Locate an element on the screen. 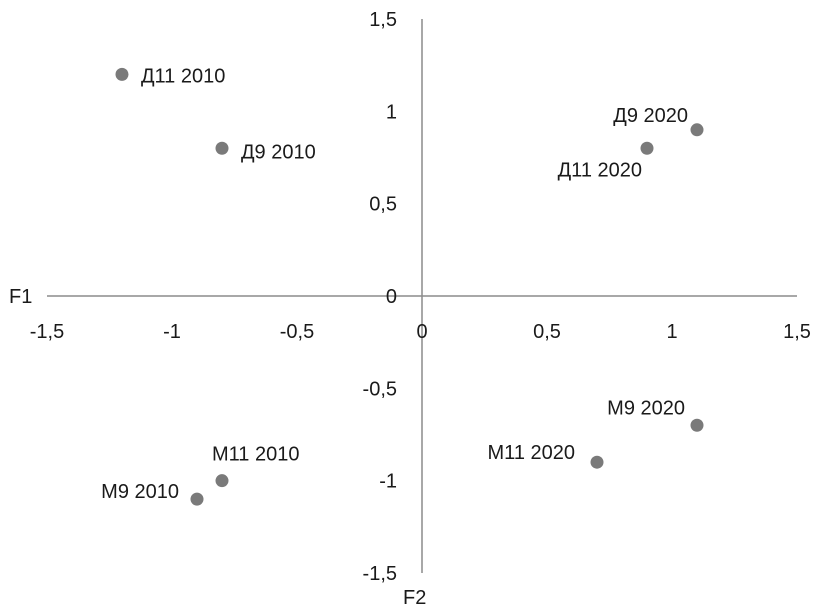 The image size is (814, 606). data-point-label: М11 2020 is located at coordinates (531, 453).